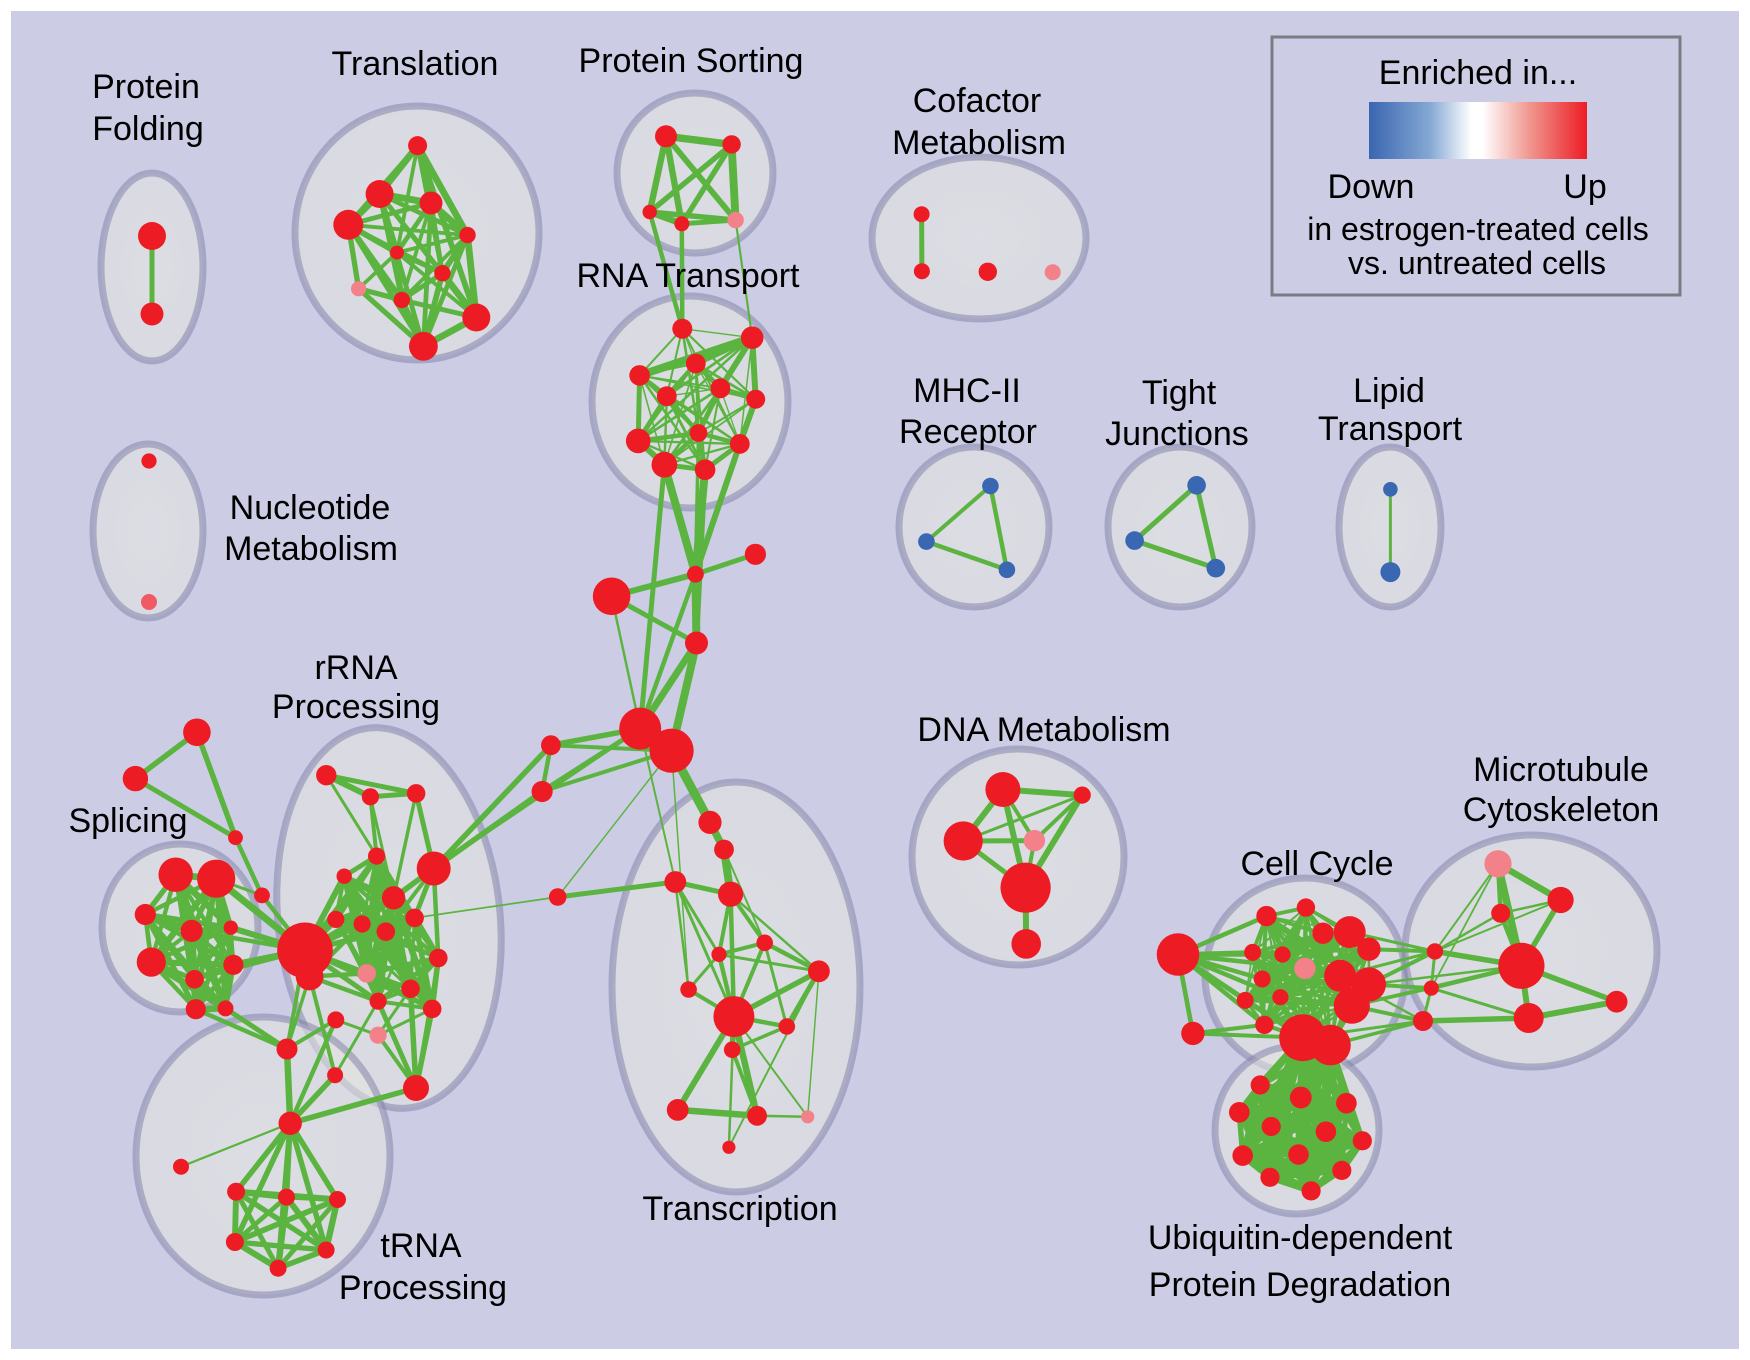  I want to click on svg-text: Receptor, so click(968, 432).